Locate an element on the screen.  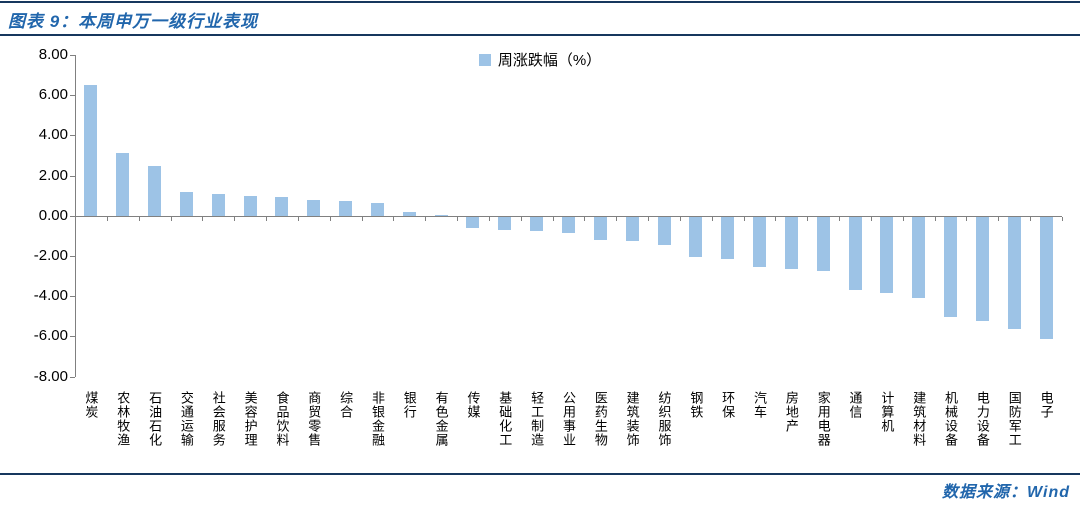
x-axis-category: 轻工制造 is located at coordinates (537, 431).